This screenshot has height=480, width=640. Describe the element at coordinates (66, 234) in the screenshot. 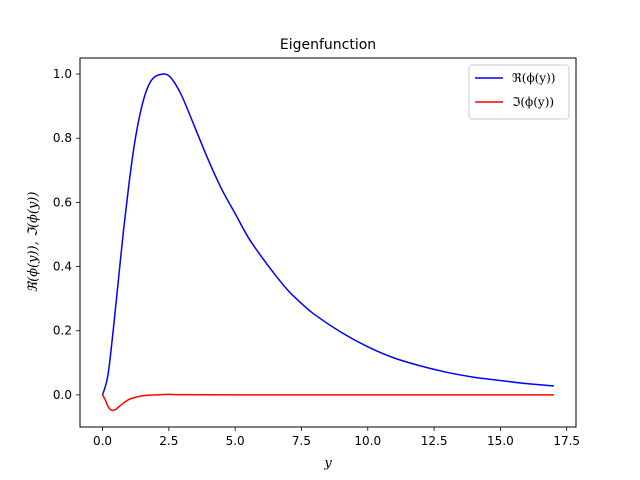

I see `y-axis: 0.0 0.2 0.4 0.6 0.8 1.0` at that location.